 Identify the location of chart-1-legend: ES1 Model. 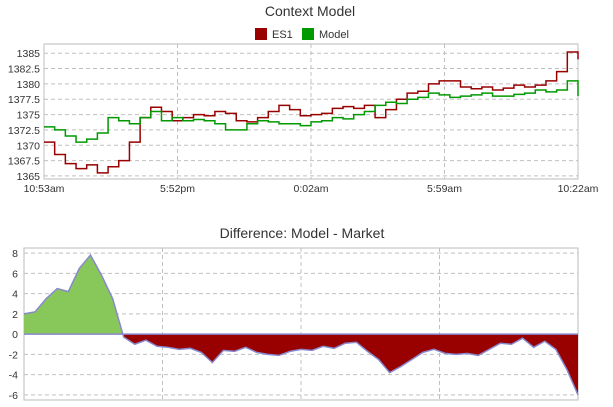
(302, 34).